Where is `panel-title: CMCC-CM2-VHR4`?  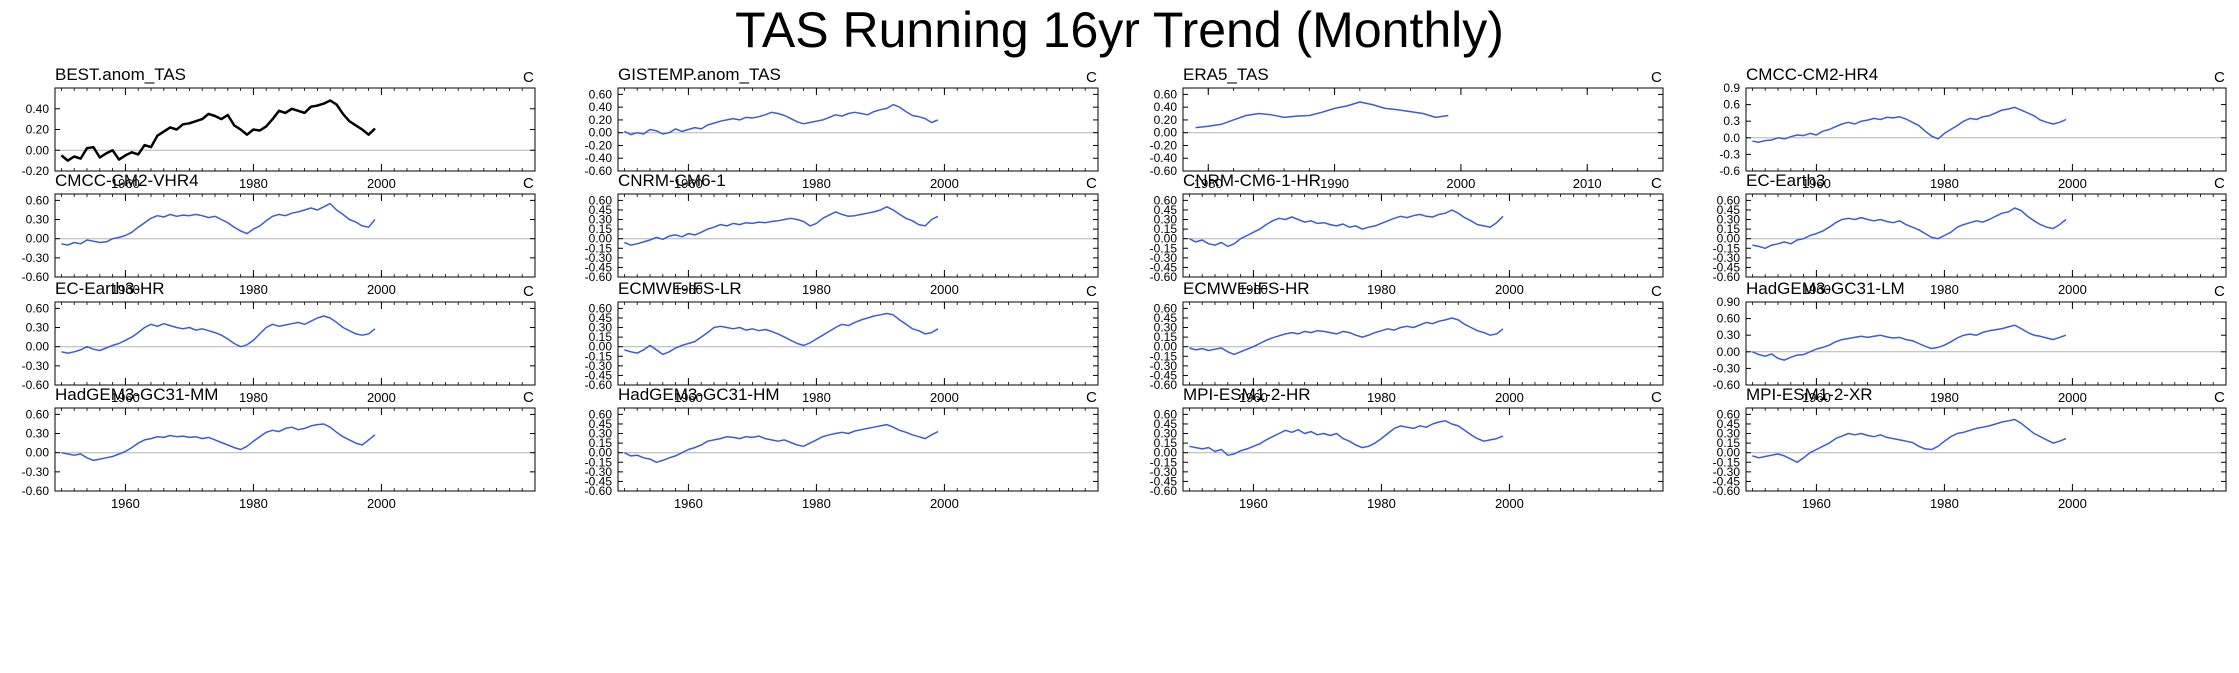
panel-title: CMCC-CM2-VHR4 is located at coordinates (127, 180).